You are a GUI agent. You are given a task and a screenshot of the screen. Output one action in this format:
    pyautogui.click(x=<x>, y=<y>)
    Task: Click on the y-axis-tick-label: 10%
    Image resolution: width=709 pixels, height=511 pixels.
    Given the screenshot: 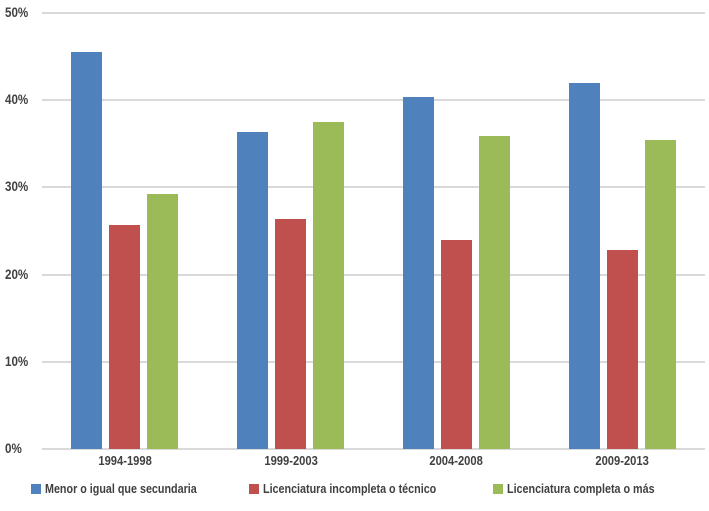 What is the action you would take?
    pyautogui.click(x=23, y=362)
    